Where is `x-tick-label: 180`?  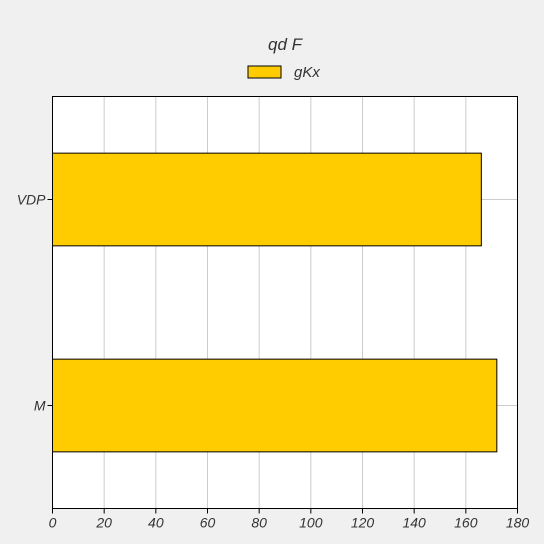
x-tick-label: 180 is located at coordinates (518, 523).